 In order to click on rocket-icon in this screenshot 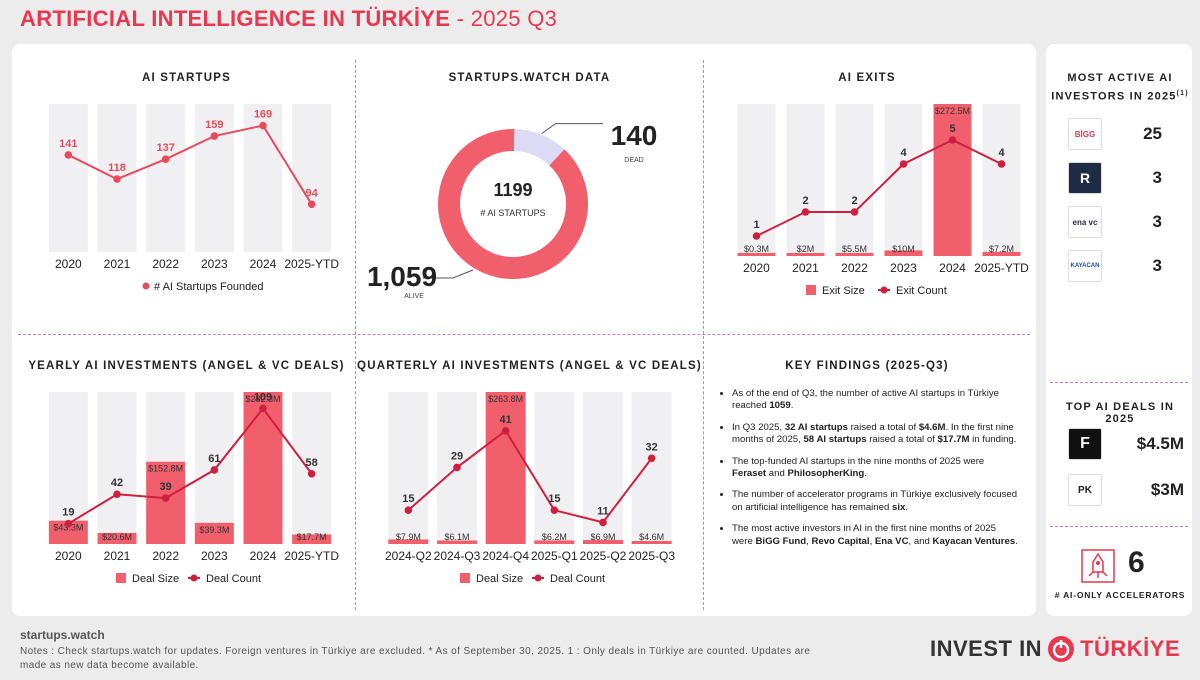, I will do `click(1098, 566)`.